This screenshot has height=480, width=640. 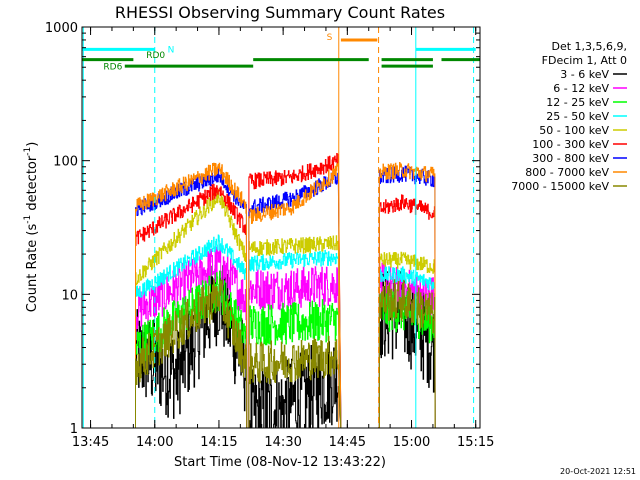 I want to click on x-tick-label-6: 15:00, so click(x=411, y=442).